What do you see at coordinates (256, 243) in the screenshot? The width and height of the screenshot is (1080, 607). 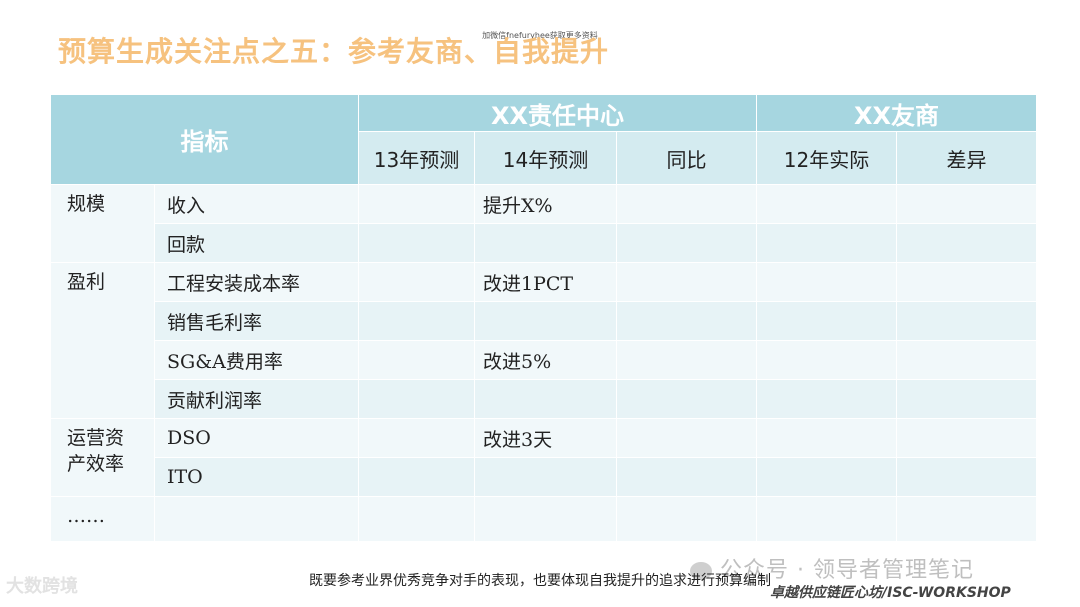 I see `indicator-cell: 回款` at bounding box center [256, 243].